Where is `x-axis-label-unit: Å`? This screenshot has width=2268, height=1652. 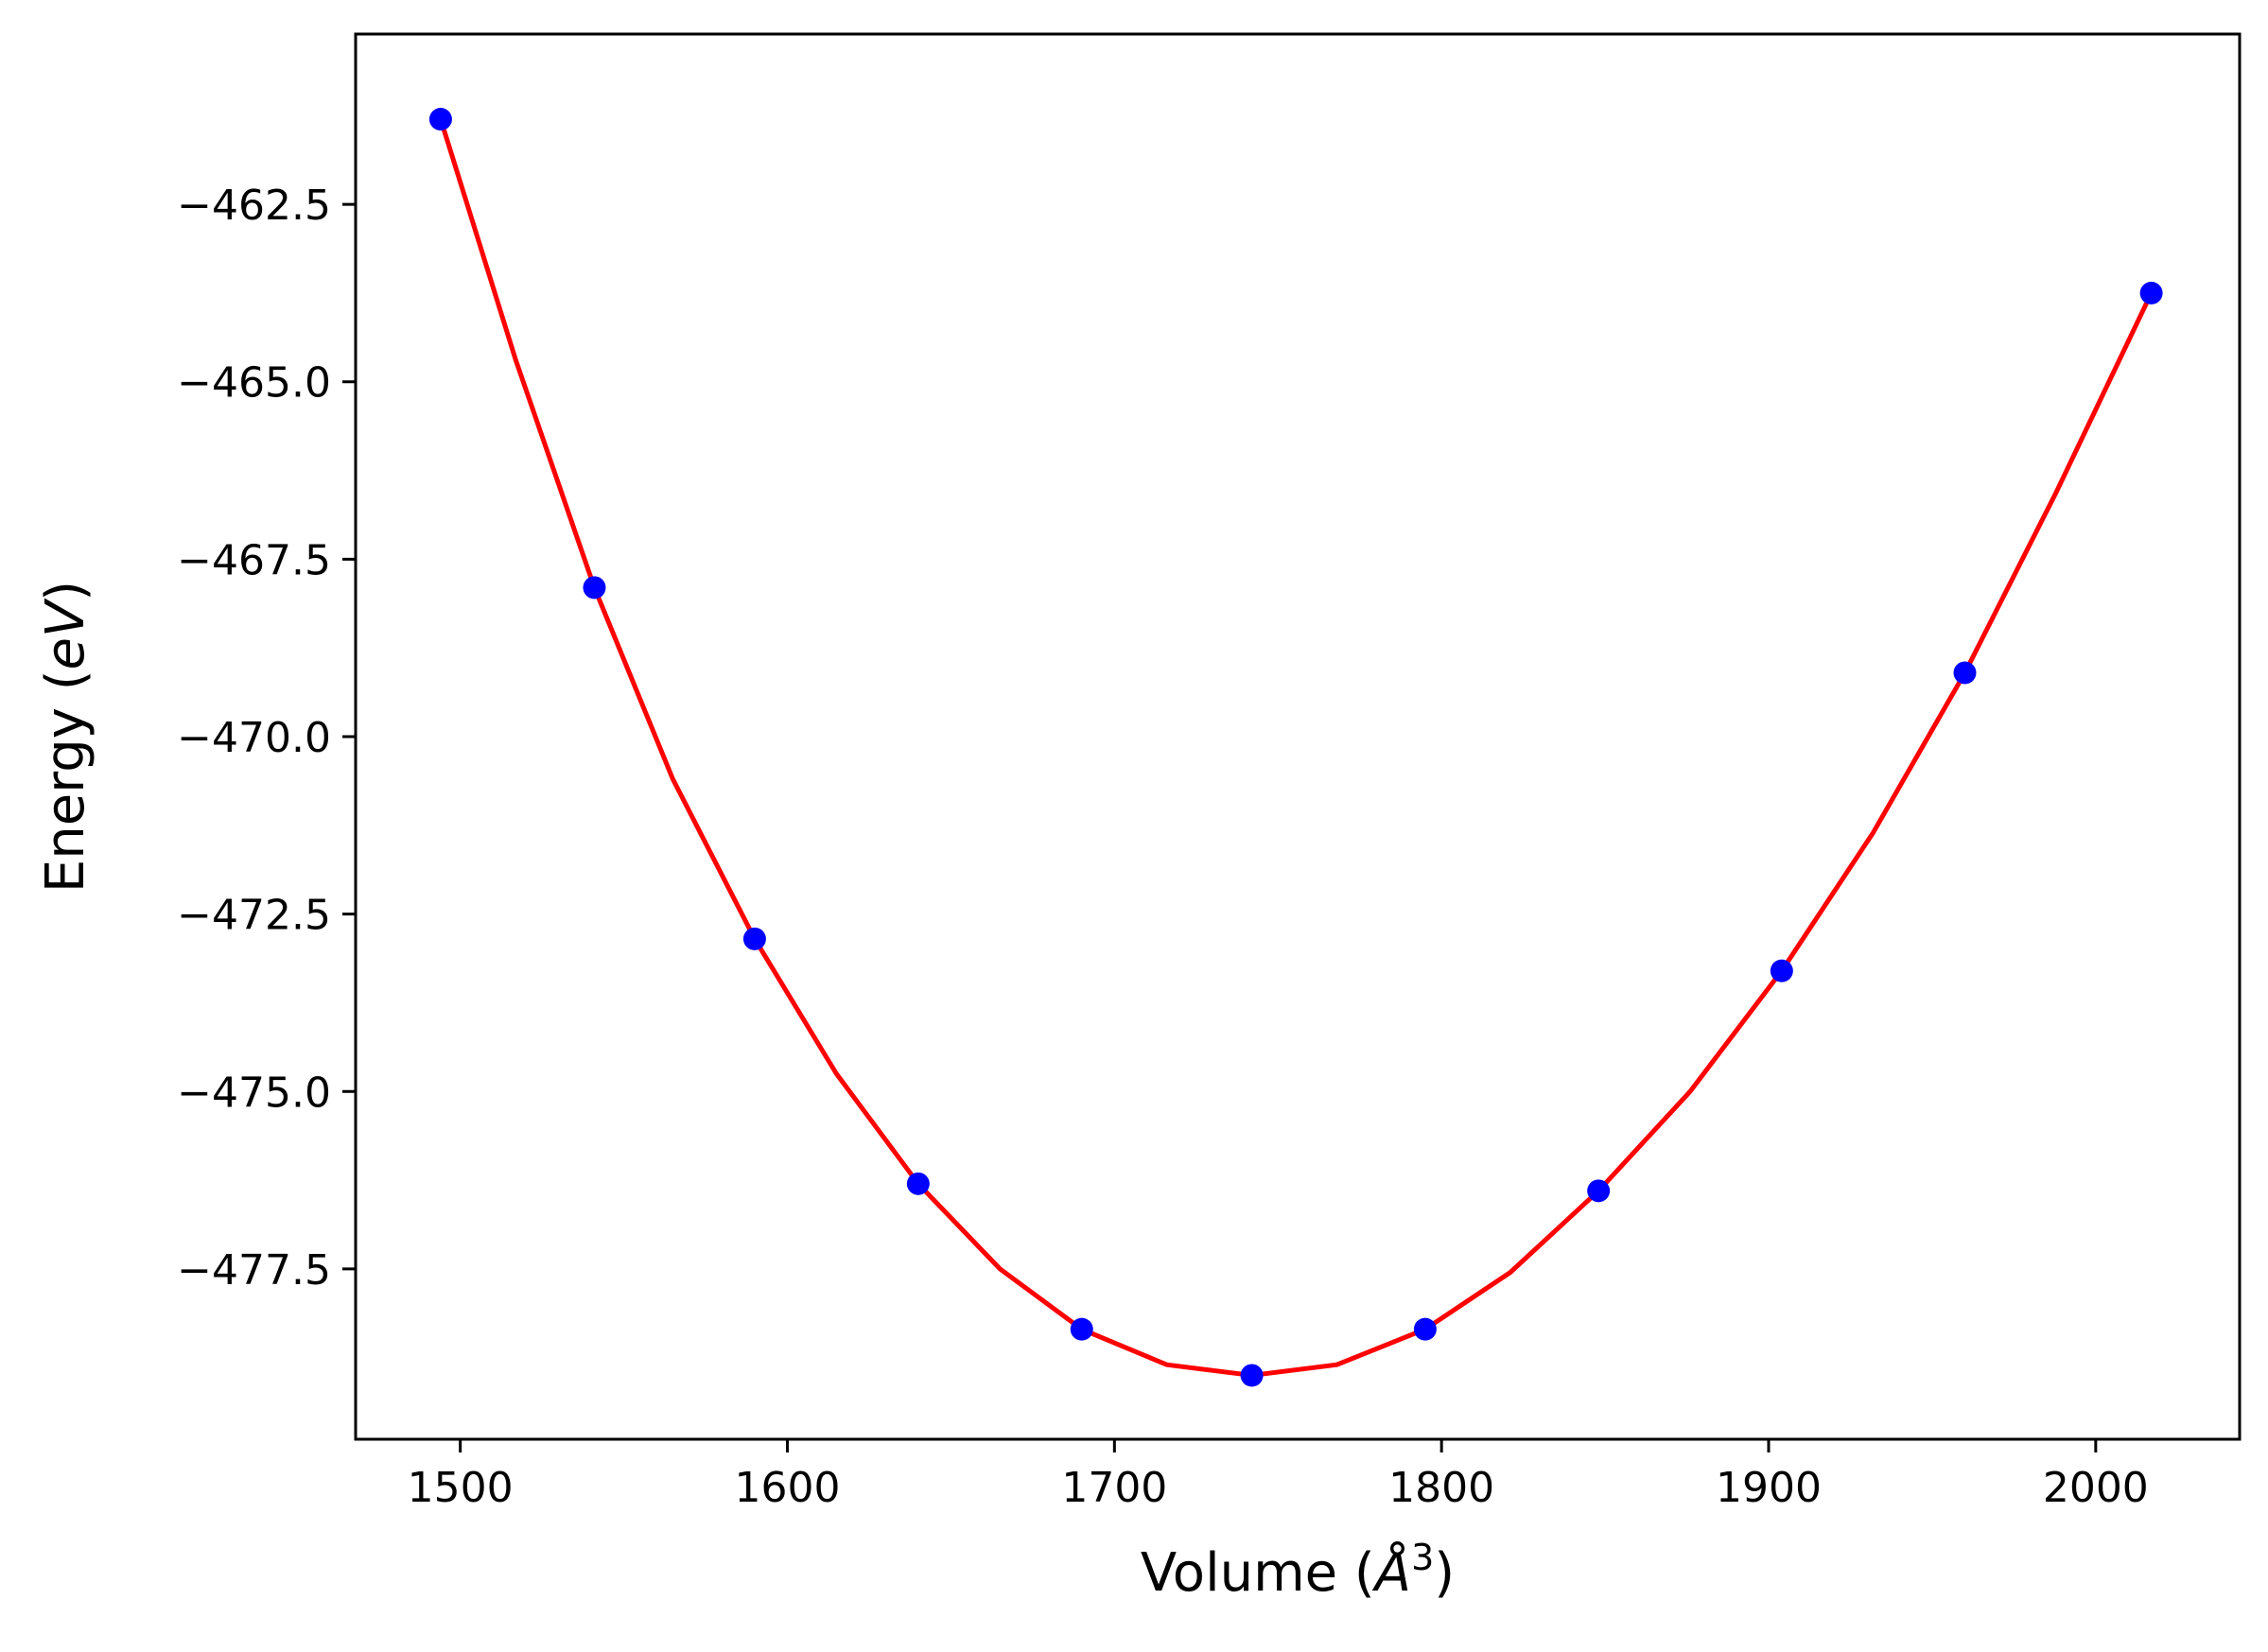 x-axis-label-unit: Å is located at coordinates (1391, 1572).